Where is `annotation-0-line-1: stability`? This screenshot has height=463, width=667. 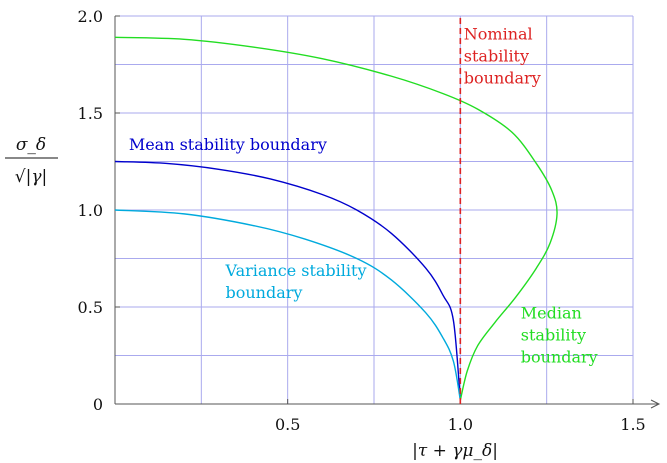
annotation-0-line-1: stability is located at coordinates (496, 55).